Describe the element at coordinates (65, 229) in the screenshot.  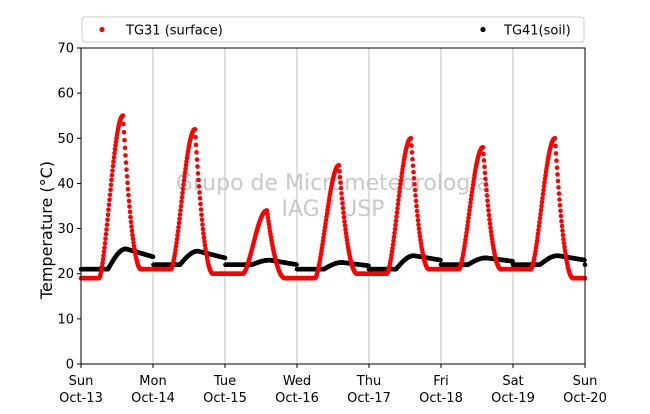
I see `y-tick-label: 30` at that location.